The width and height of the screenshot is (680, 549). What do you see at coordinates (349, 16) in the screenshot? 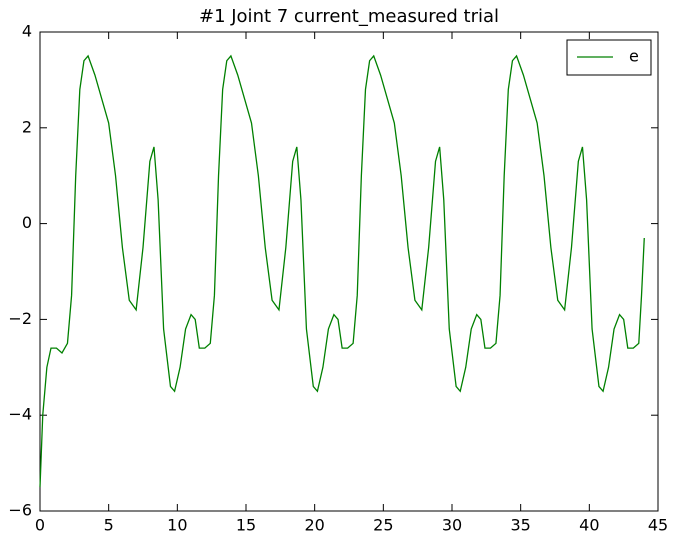
I see `chart-title: #1 Joint 7 current_measured trial` at bounding box center [349, 16].